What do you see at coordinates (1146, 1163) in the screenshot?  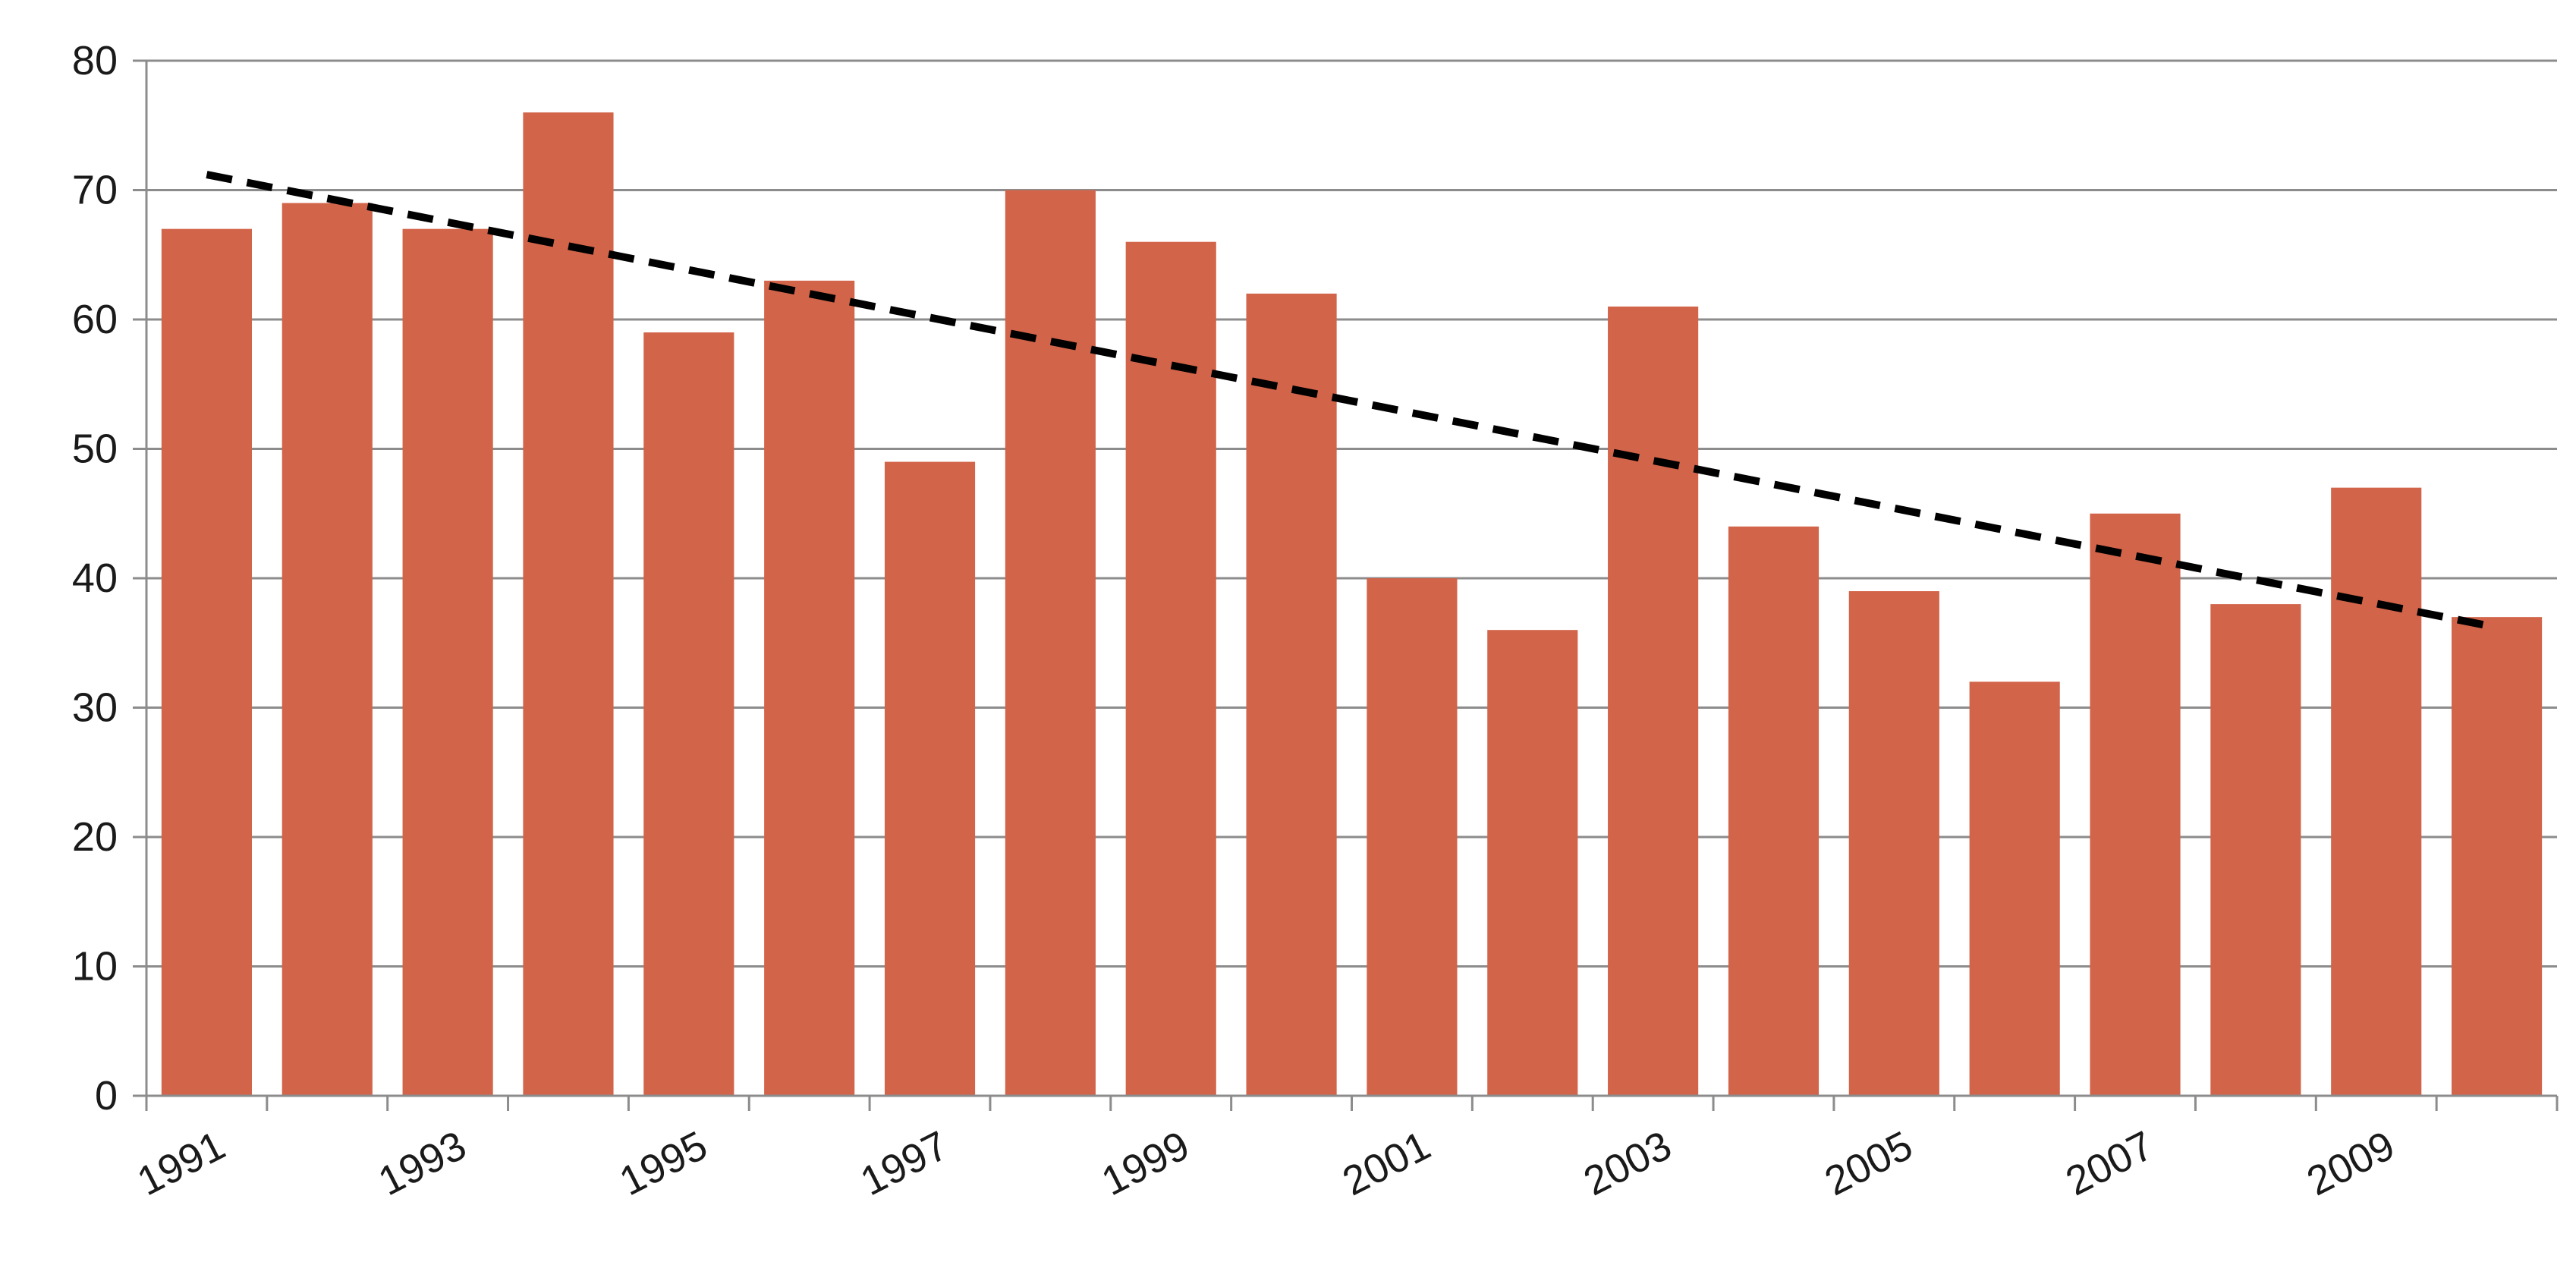 I see `x-tick-label: 1999` at bounding box center [1146, 1163].